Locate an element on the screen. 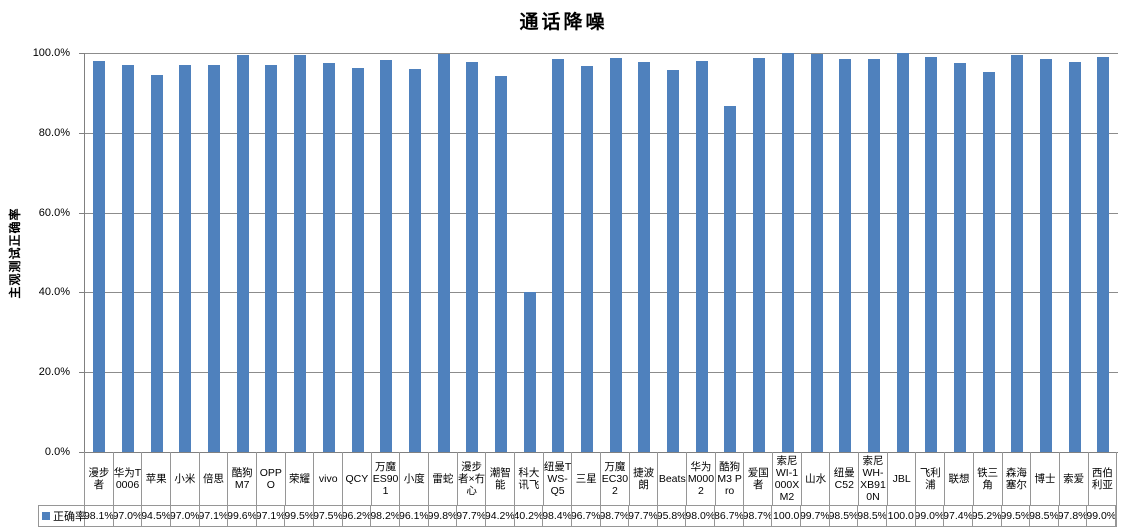  value-cell: 99.7% is located at coordinates (815, 516).